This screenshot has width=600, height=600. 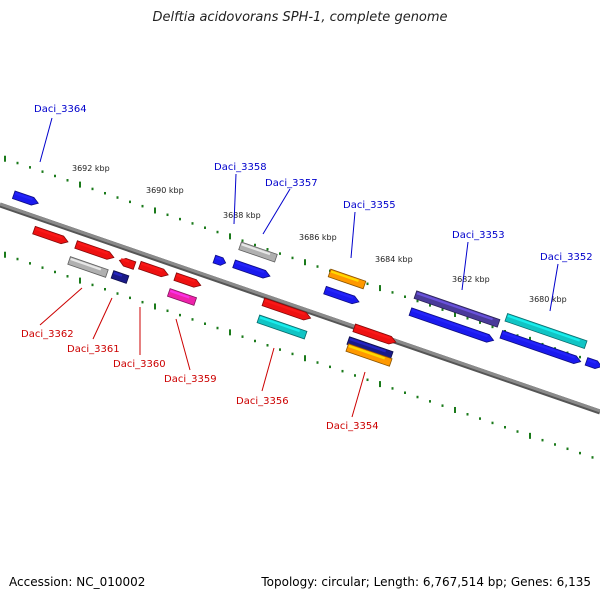 What do you see at coordinates (242, 215) in the screenshot?
I see `scale-tick-label: 3688 kbp` at bounding box center [242, 215].